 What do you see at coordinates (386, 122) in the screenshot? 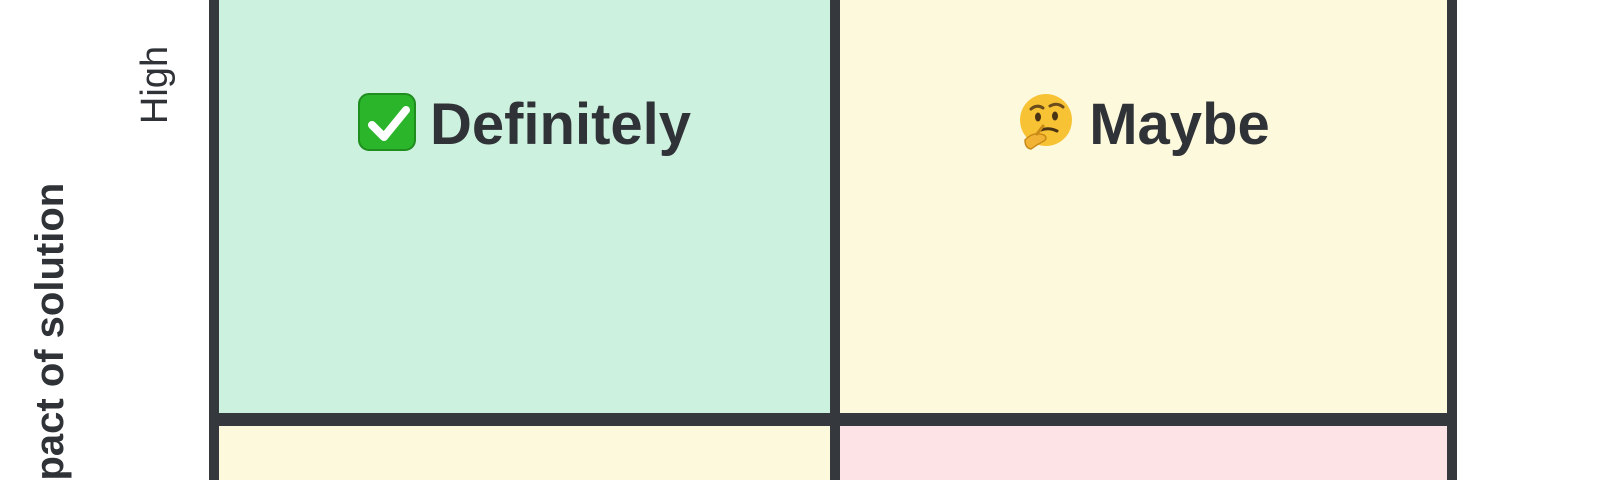
I see `check-mark-button-icon` at bounding box center [386, 122].